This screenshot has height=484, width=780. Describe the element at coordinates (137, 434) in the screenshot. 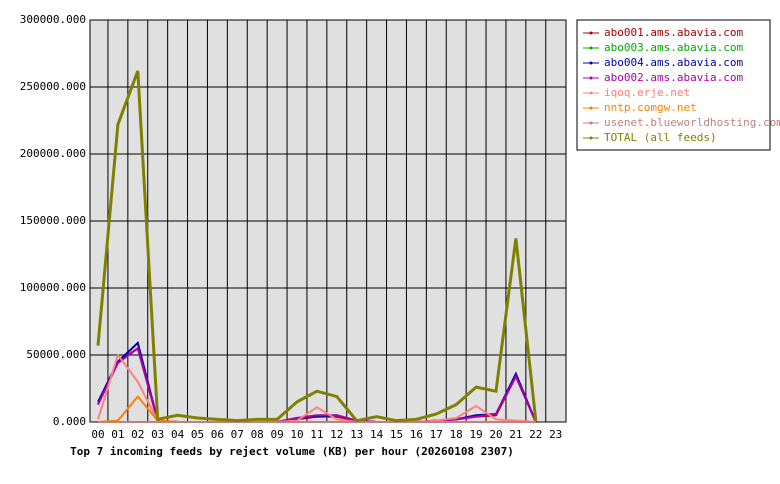

I see `x-tick-label: 02` at that location.